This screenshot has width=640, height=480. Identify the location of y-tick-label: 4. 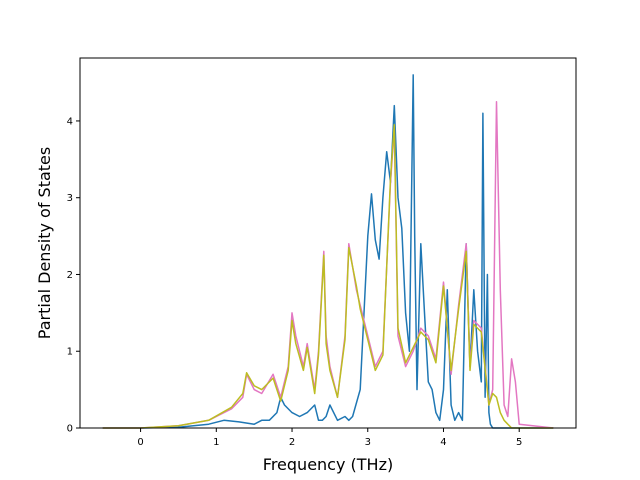
(70, 121).